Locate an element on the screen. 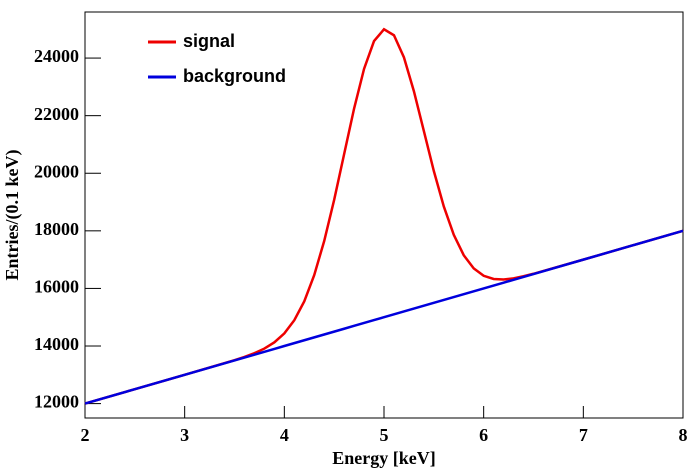  y-tick-label: 12000 is located at coordinates (56, 402).